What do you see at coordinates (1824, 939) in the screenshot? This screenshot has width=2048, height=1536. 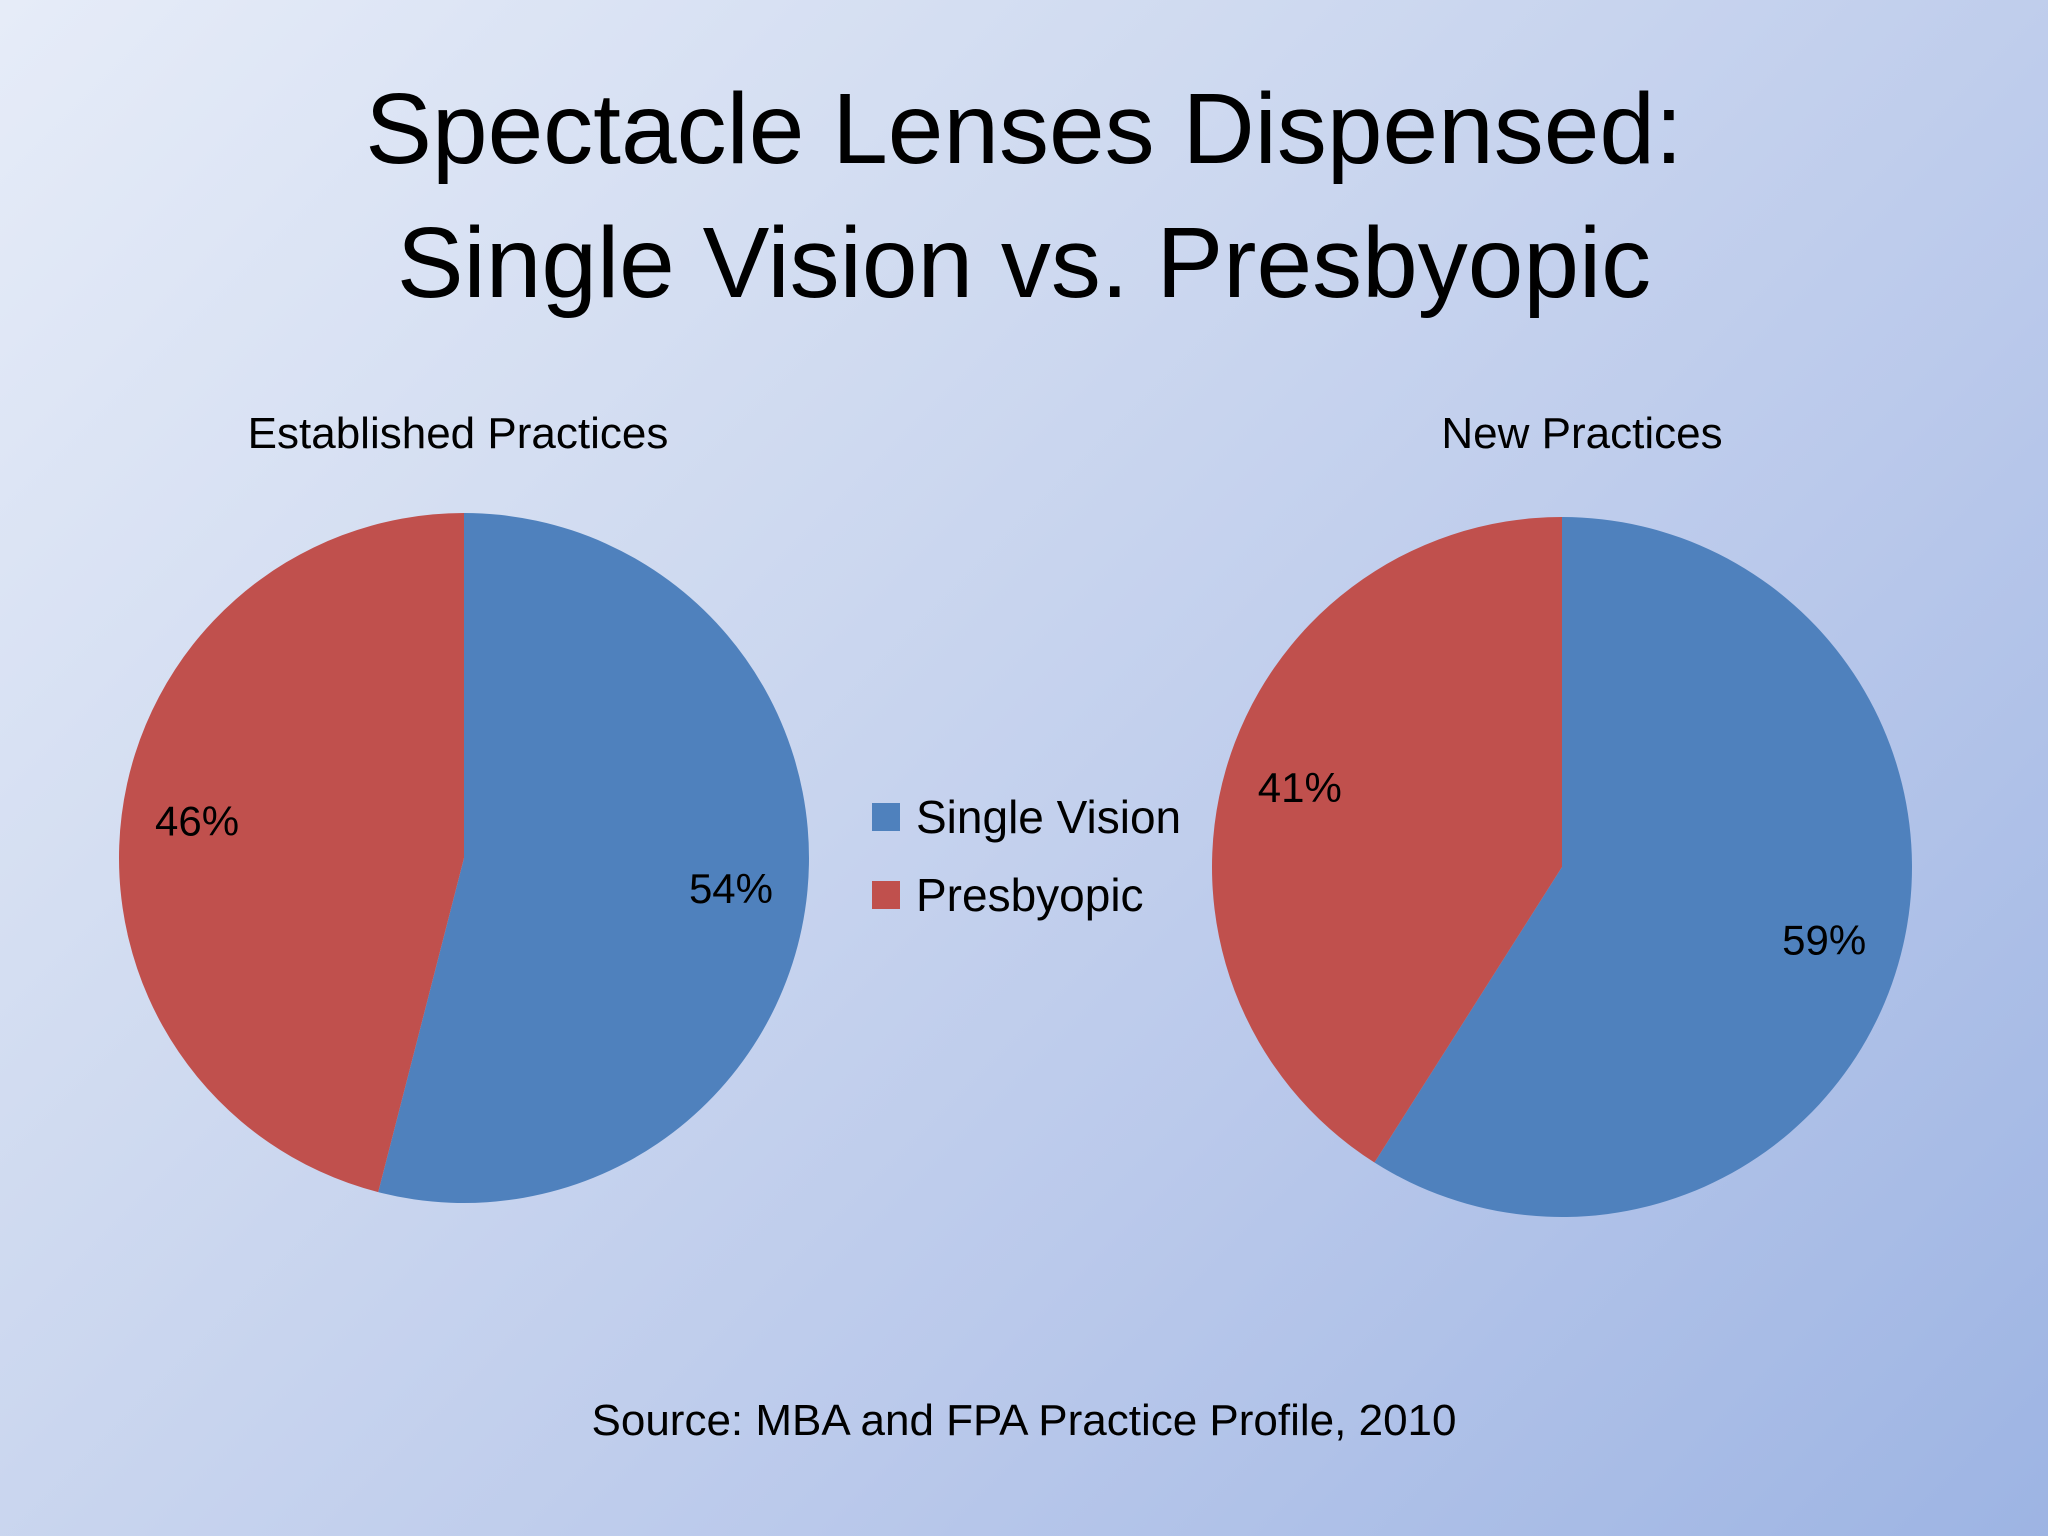 I see `pie-label-new-single-vision: 59%` at bounding box center [1824, 939].